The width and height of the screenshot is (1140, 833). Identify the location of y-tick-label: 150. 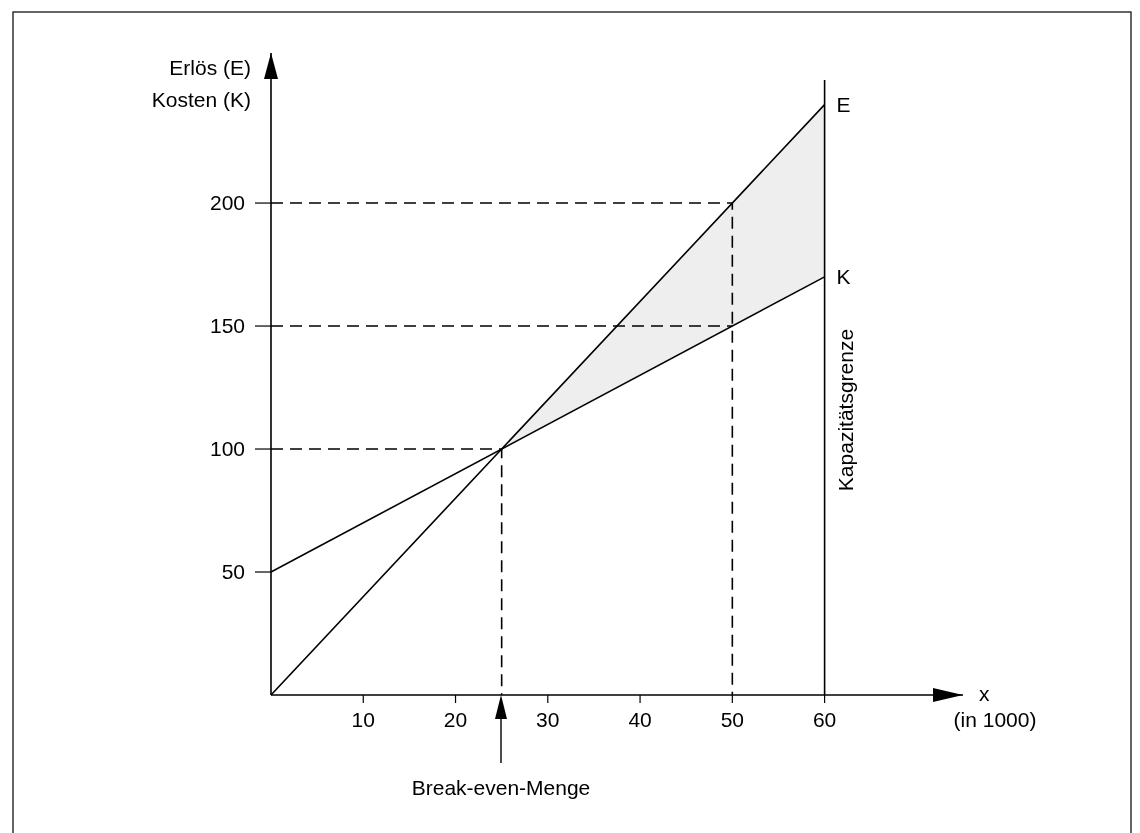
(227, 326).